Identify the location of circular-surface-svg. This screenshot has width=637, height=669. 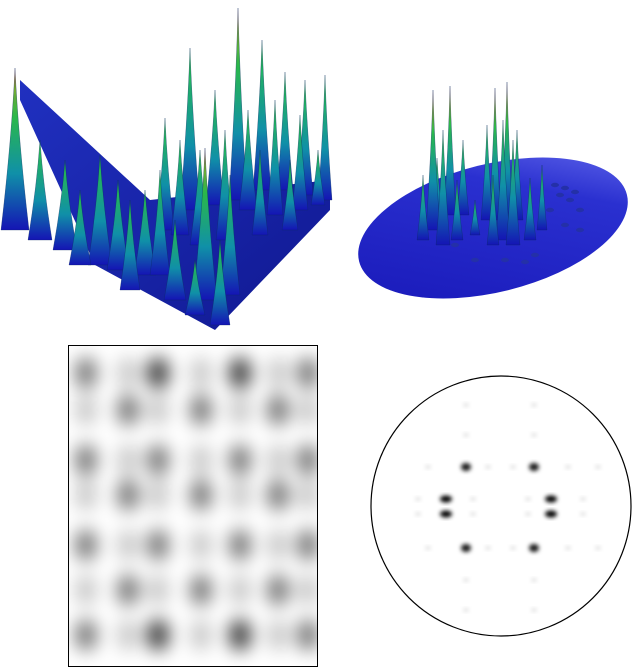
(493, 190).